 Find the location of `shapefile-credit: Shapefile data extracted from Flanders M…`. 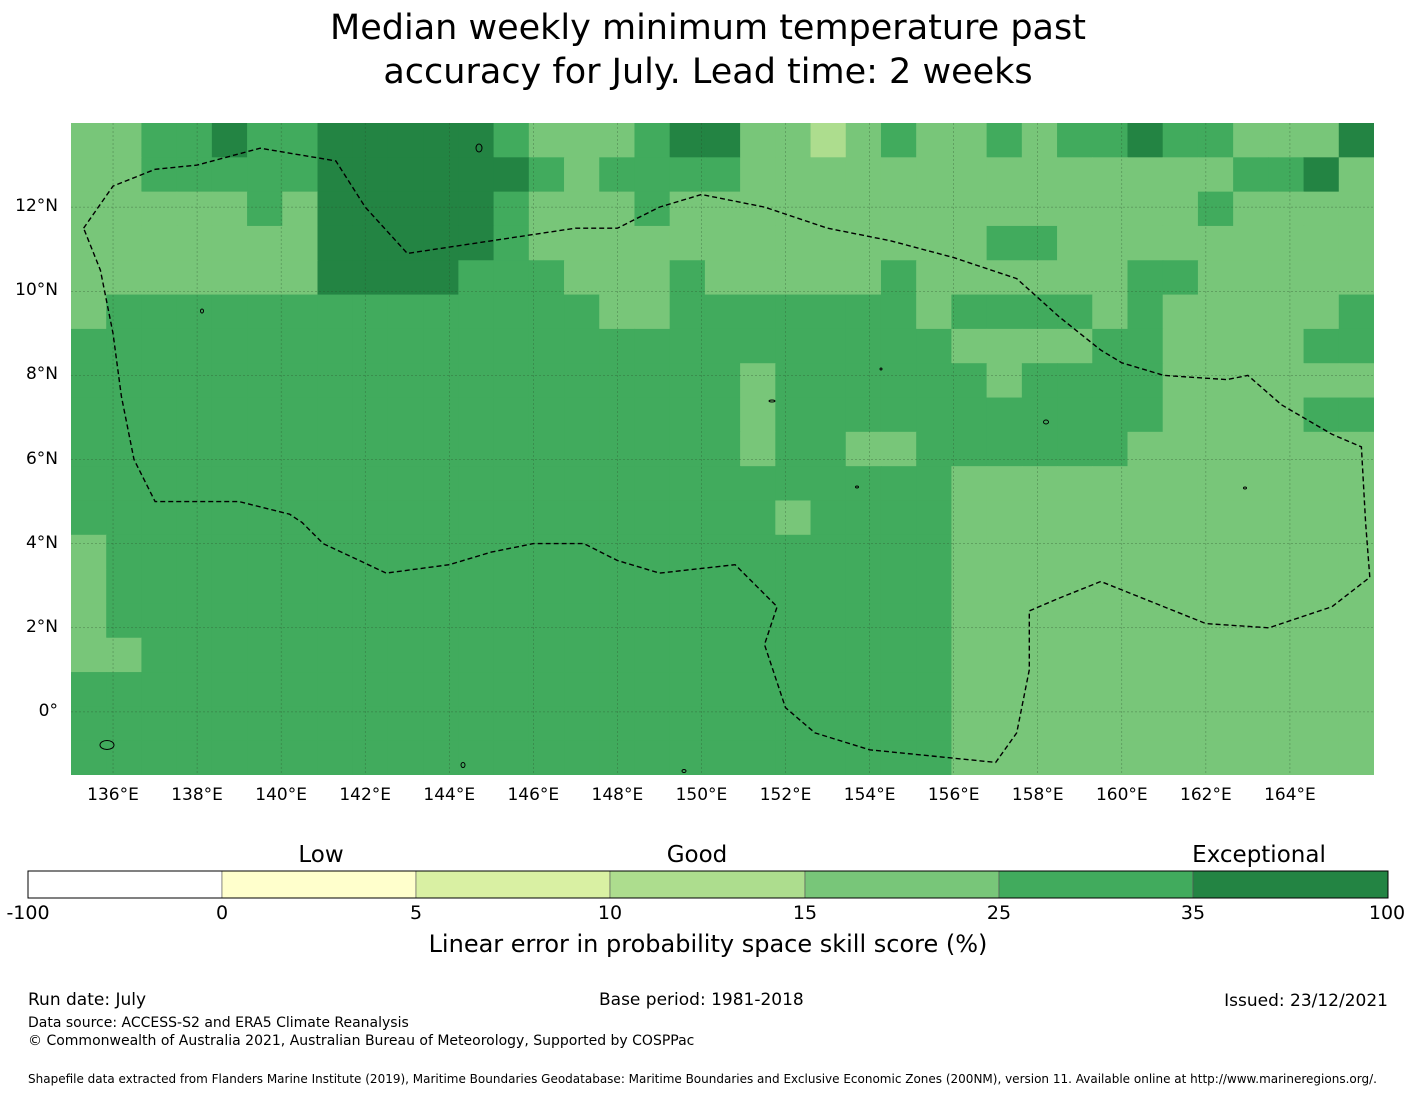

shapefile-credit: Shapefile data extracted from Flanders M… is located at coordinates (702, 1079).